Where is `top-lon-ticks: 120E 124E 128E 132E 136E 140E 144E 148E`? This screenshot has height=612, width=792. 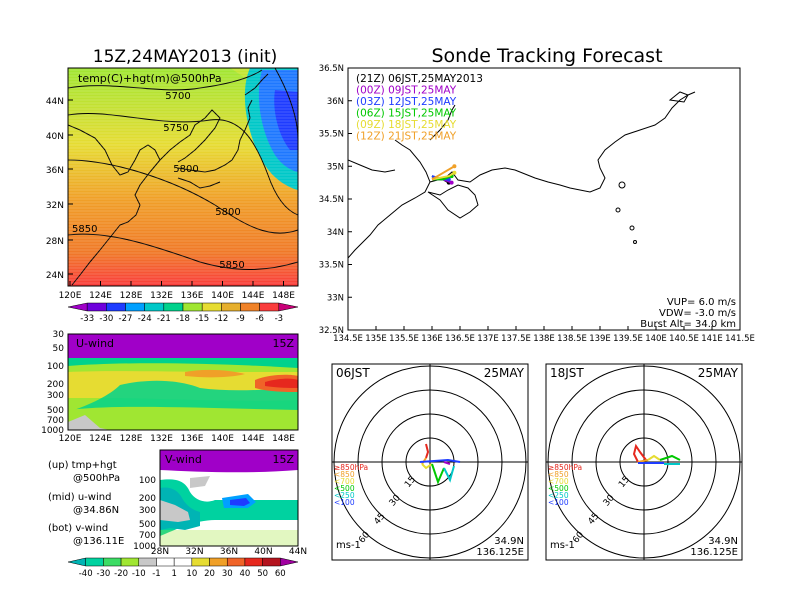
top-lon-ticks: 120E 124E 128E 132E 136E 140E 144E 148E is located at coordinates (177, 291).